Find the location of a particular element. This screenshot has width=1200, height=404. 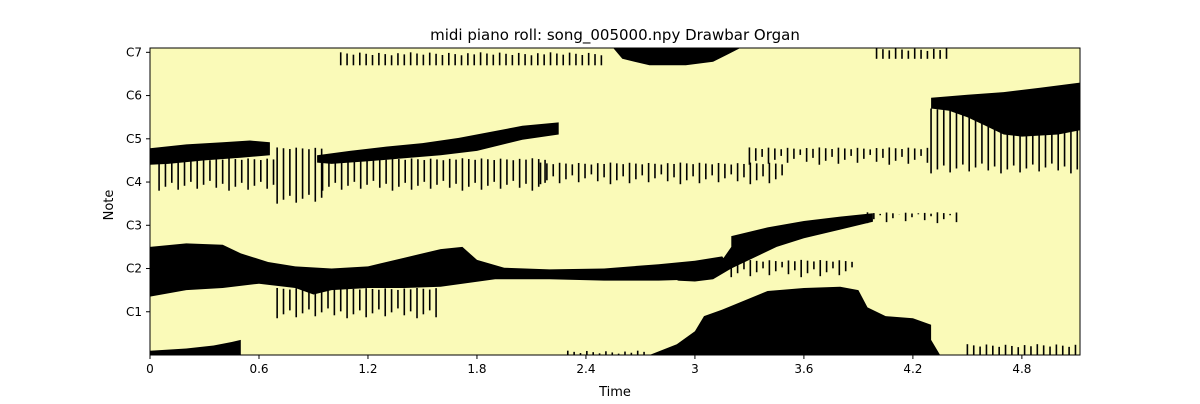

y-tick-label: C2 is located at coordinates (134, 269).